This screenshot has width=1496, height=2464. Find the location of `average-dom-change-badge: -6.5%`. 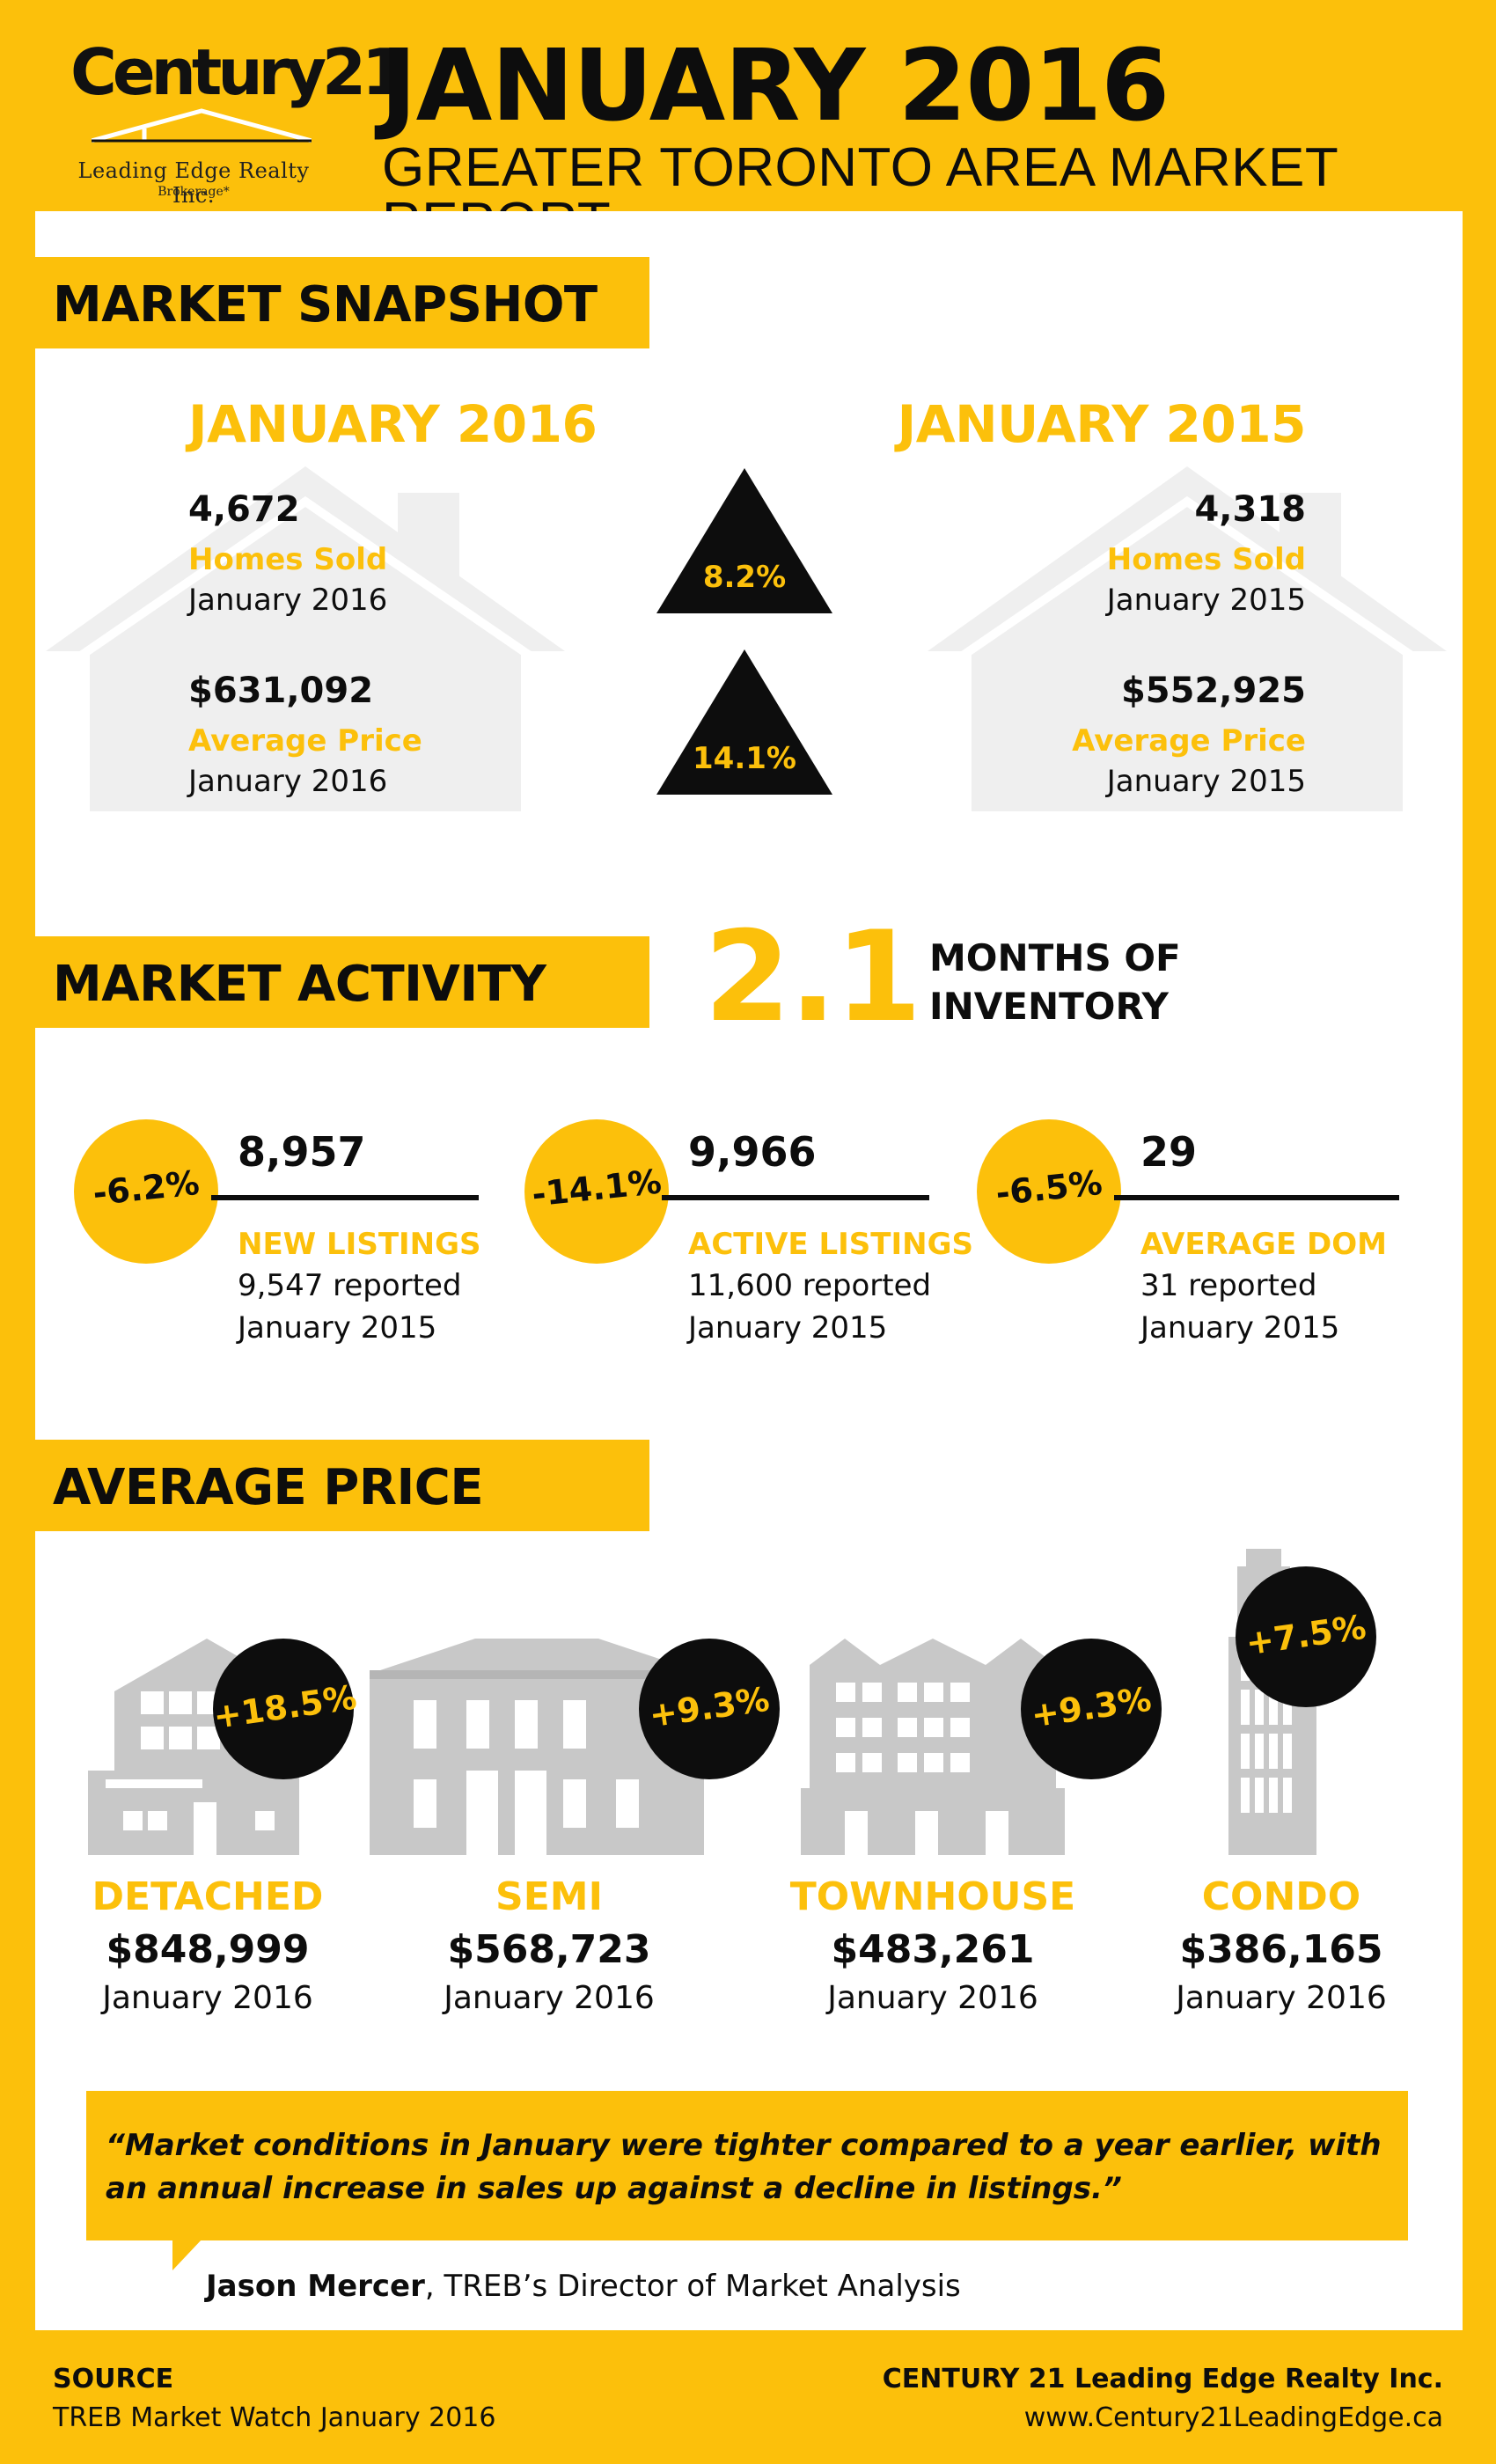

average-dom-change-badge: -6.5% is located at coordinates (1049, 1191).